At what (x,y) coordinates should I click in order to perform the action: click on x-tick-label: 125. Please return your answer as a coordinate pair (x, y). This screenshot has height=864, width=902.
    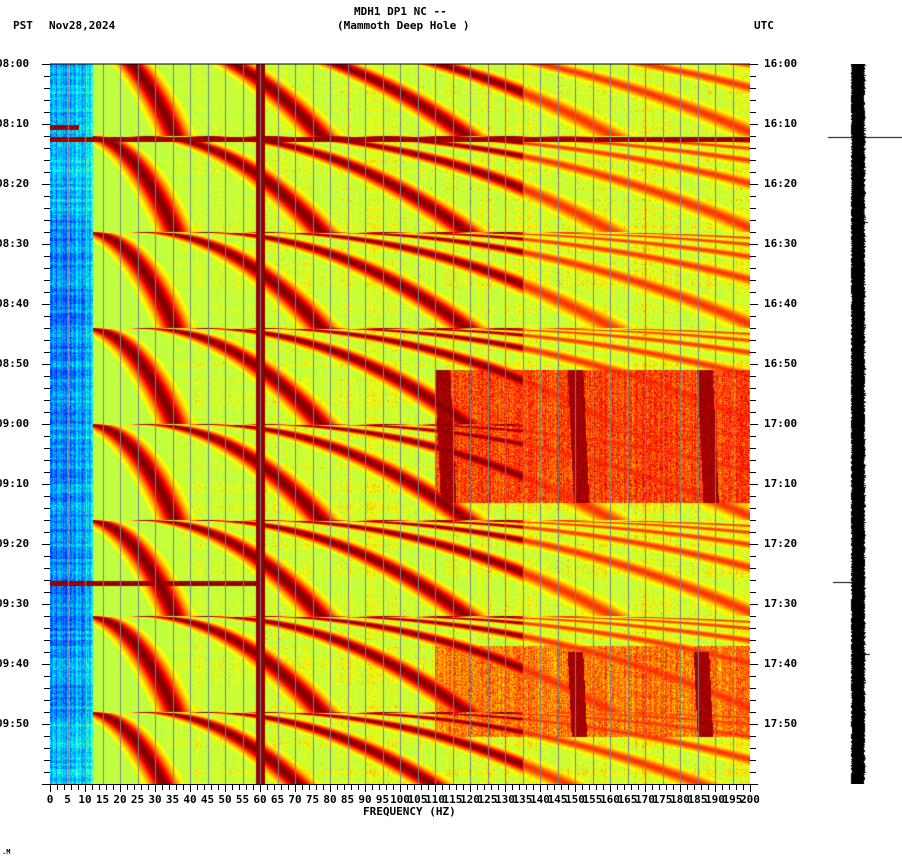
    Looking at the image, I should click on (487, 799).